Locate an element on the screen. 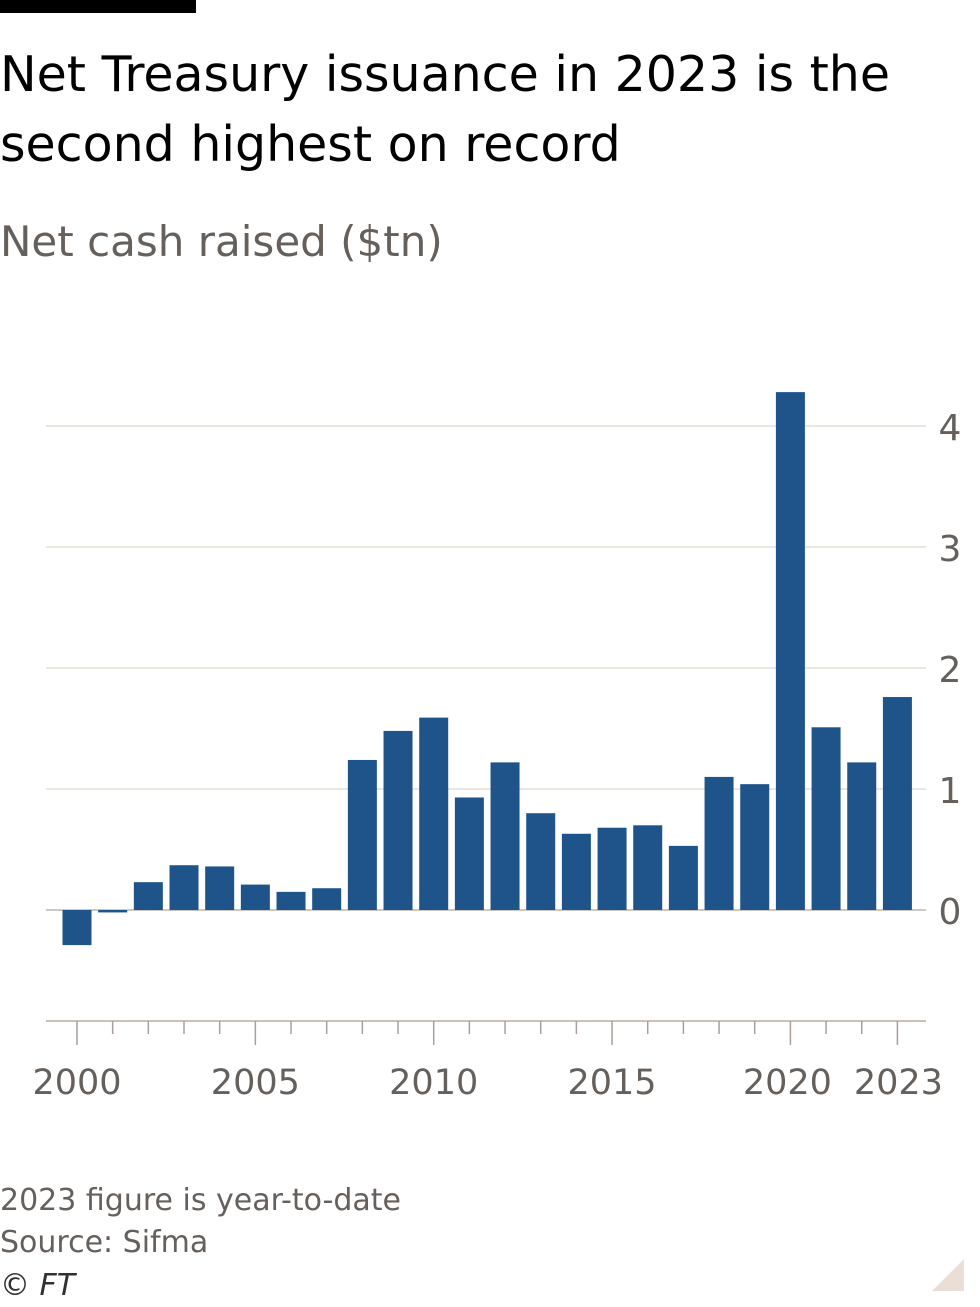 This screenshot has width=980, height=1307. bar-2008 is located at coordinates (362, 834).